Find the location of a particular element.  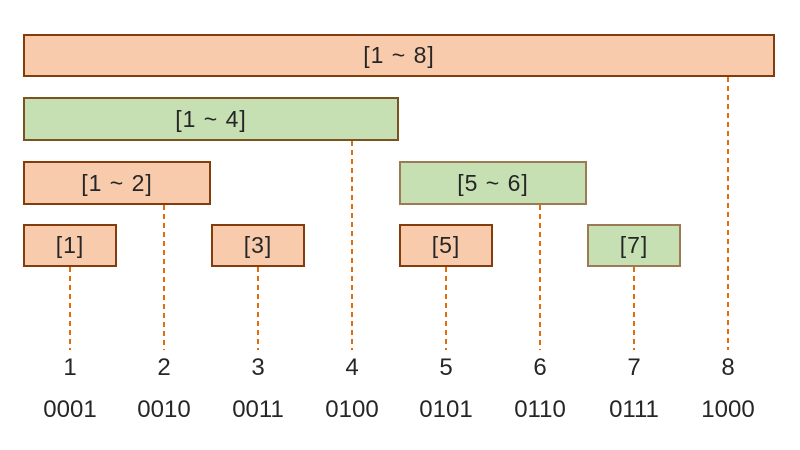

binary-label-2: 0010 is located at coordinates (164, 409).